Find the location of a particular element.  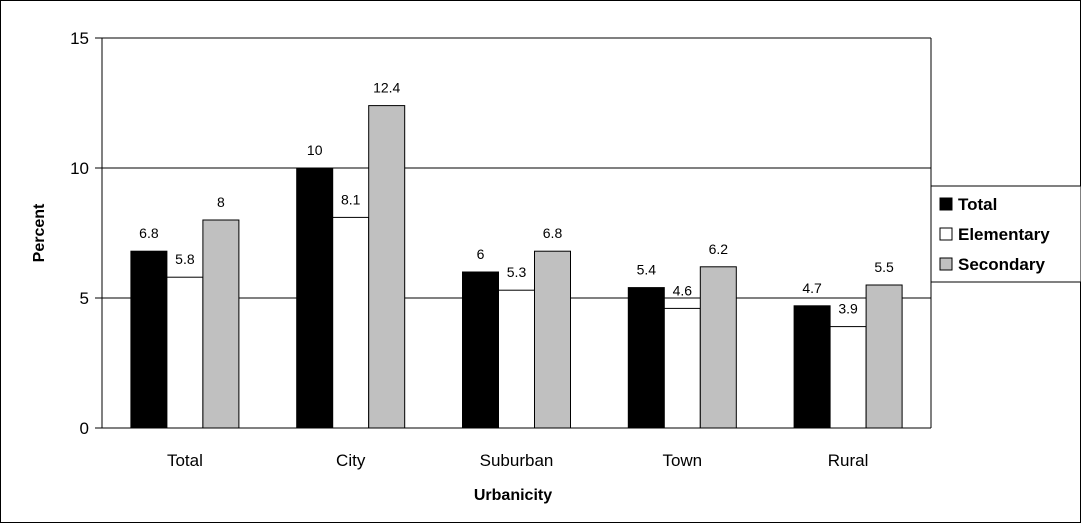

data-label: 10 is located at coordinates (315, 150).